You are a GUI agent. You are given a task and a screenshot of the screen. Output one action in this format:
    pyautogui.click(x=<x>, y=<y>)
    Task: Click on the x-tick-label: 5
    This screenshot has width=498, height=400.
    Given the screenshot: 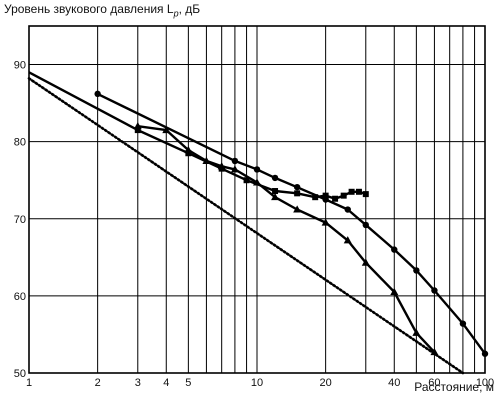 What is the action you would take?
    pyautogui.click(x=188, y=383)
    